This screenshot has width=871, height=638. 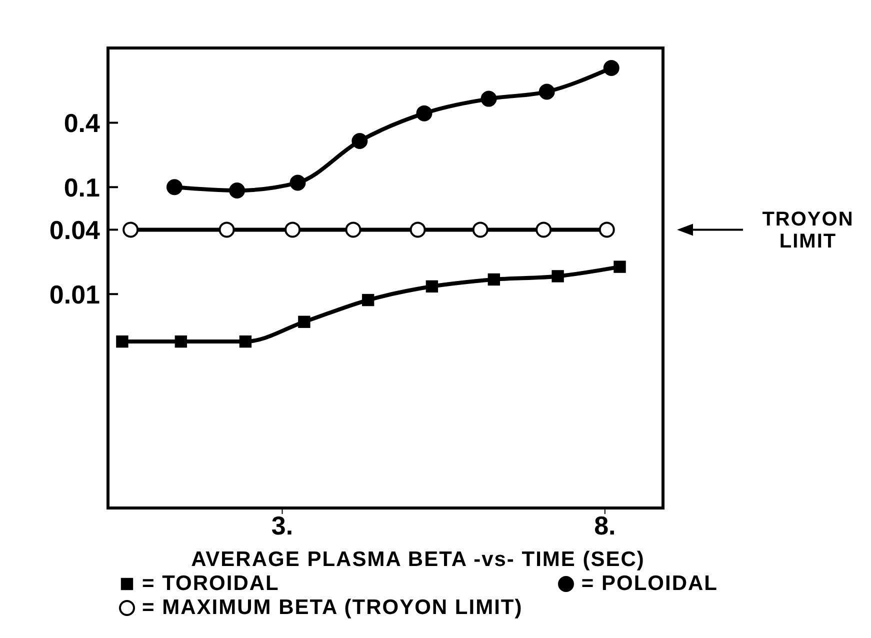 I want to click on x-axis-title: AVERAGE PLASMA BETA -vs- TIME (SEC), so click(x=418, y=560).